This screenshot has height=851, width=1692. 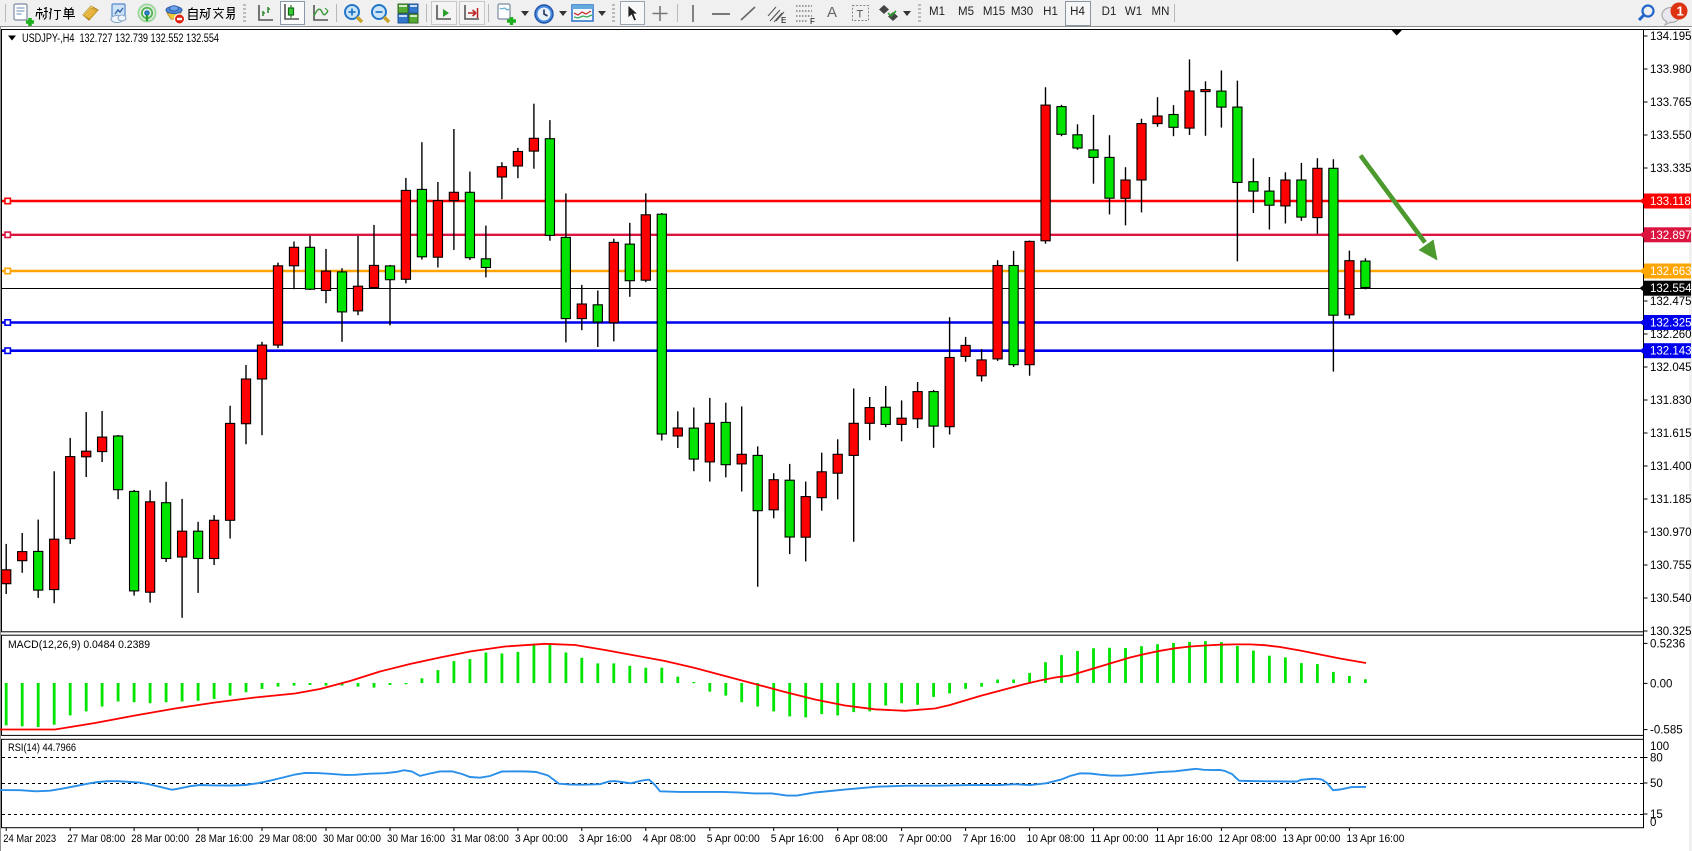 I want to click on svg-text: 13 Apr 16:00, so click(x=1375, y=839).